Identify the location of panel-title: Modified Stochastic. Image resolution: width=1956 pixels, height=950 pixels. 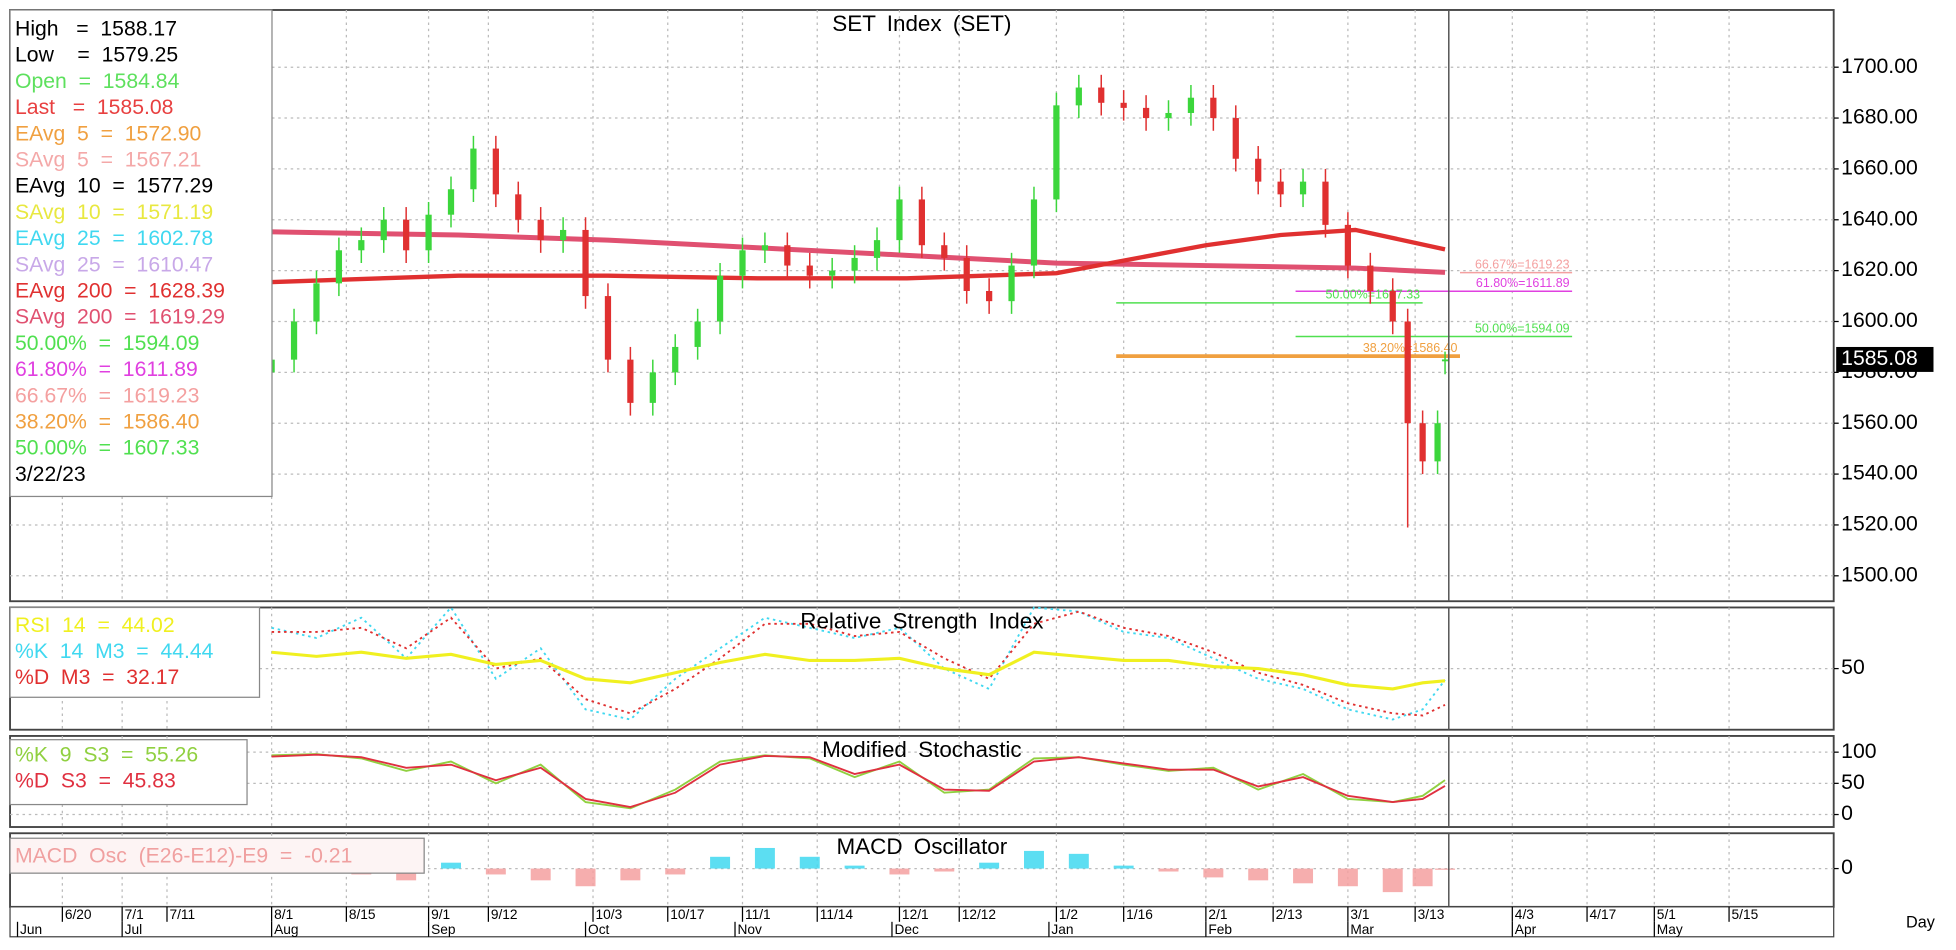
(922, 749).